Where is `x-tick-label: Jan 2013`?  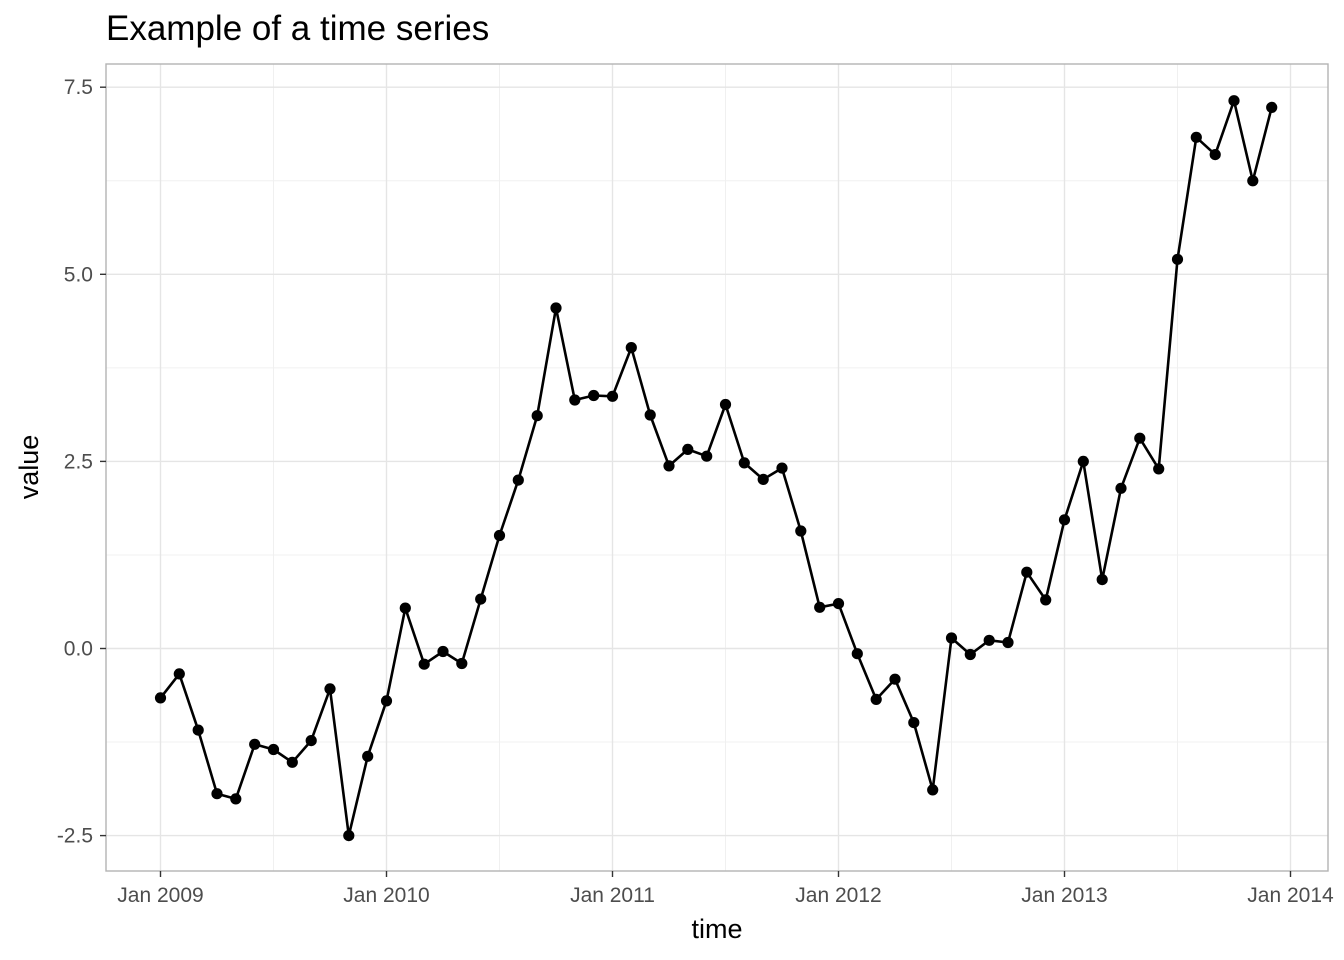
x-tick-label: Jan 2013 is located at coordinates (1064, 895).